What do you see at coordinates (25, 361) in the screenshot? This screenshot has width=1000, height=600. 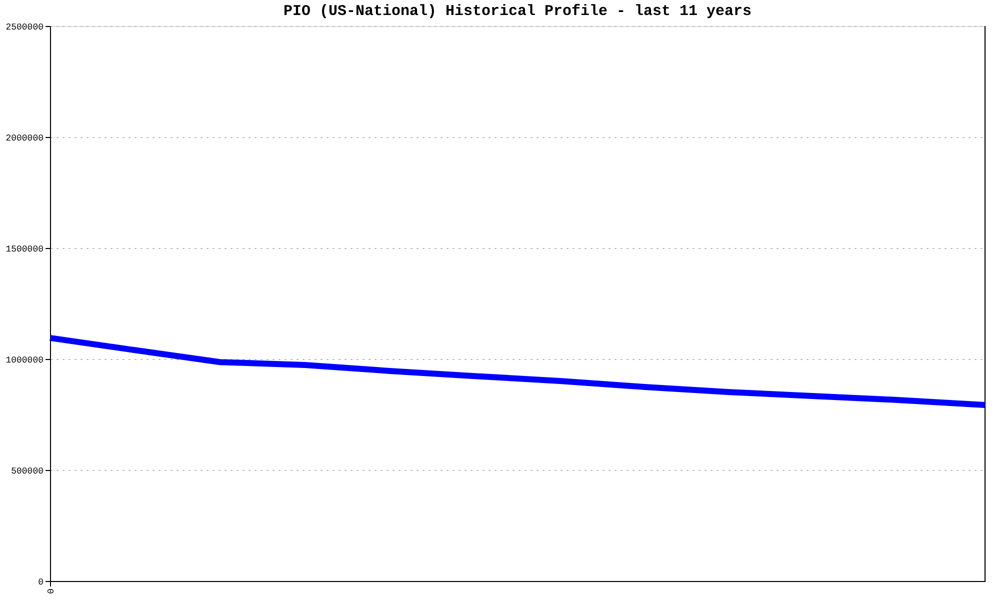 I see `y-tick-label: 1000000` at bounding box center [25, 361].